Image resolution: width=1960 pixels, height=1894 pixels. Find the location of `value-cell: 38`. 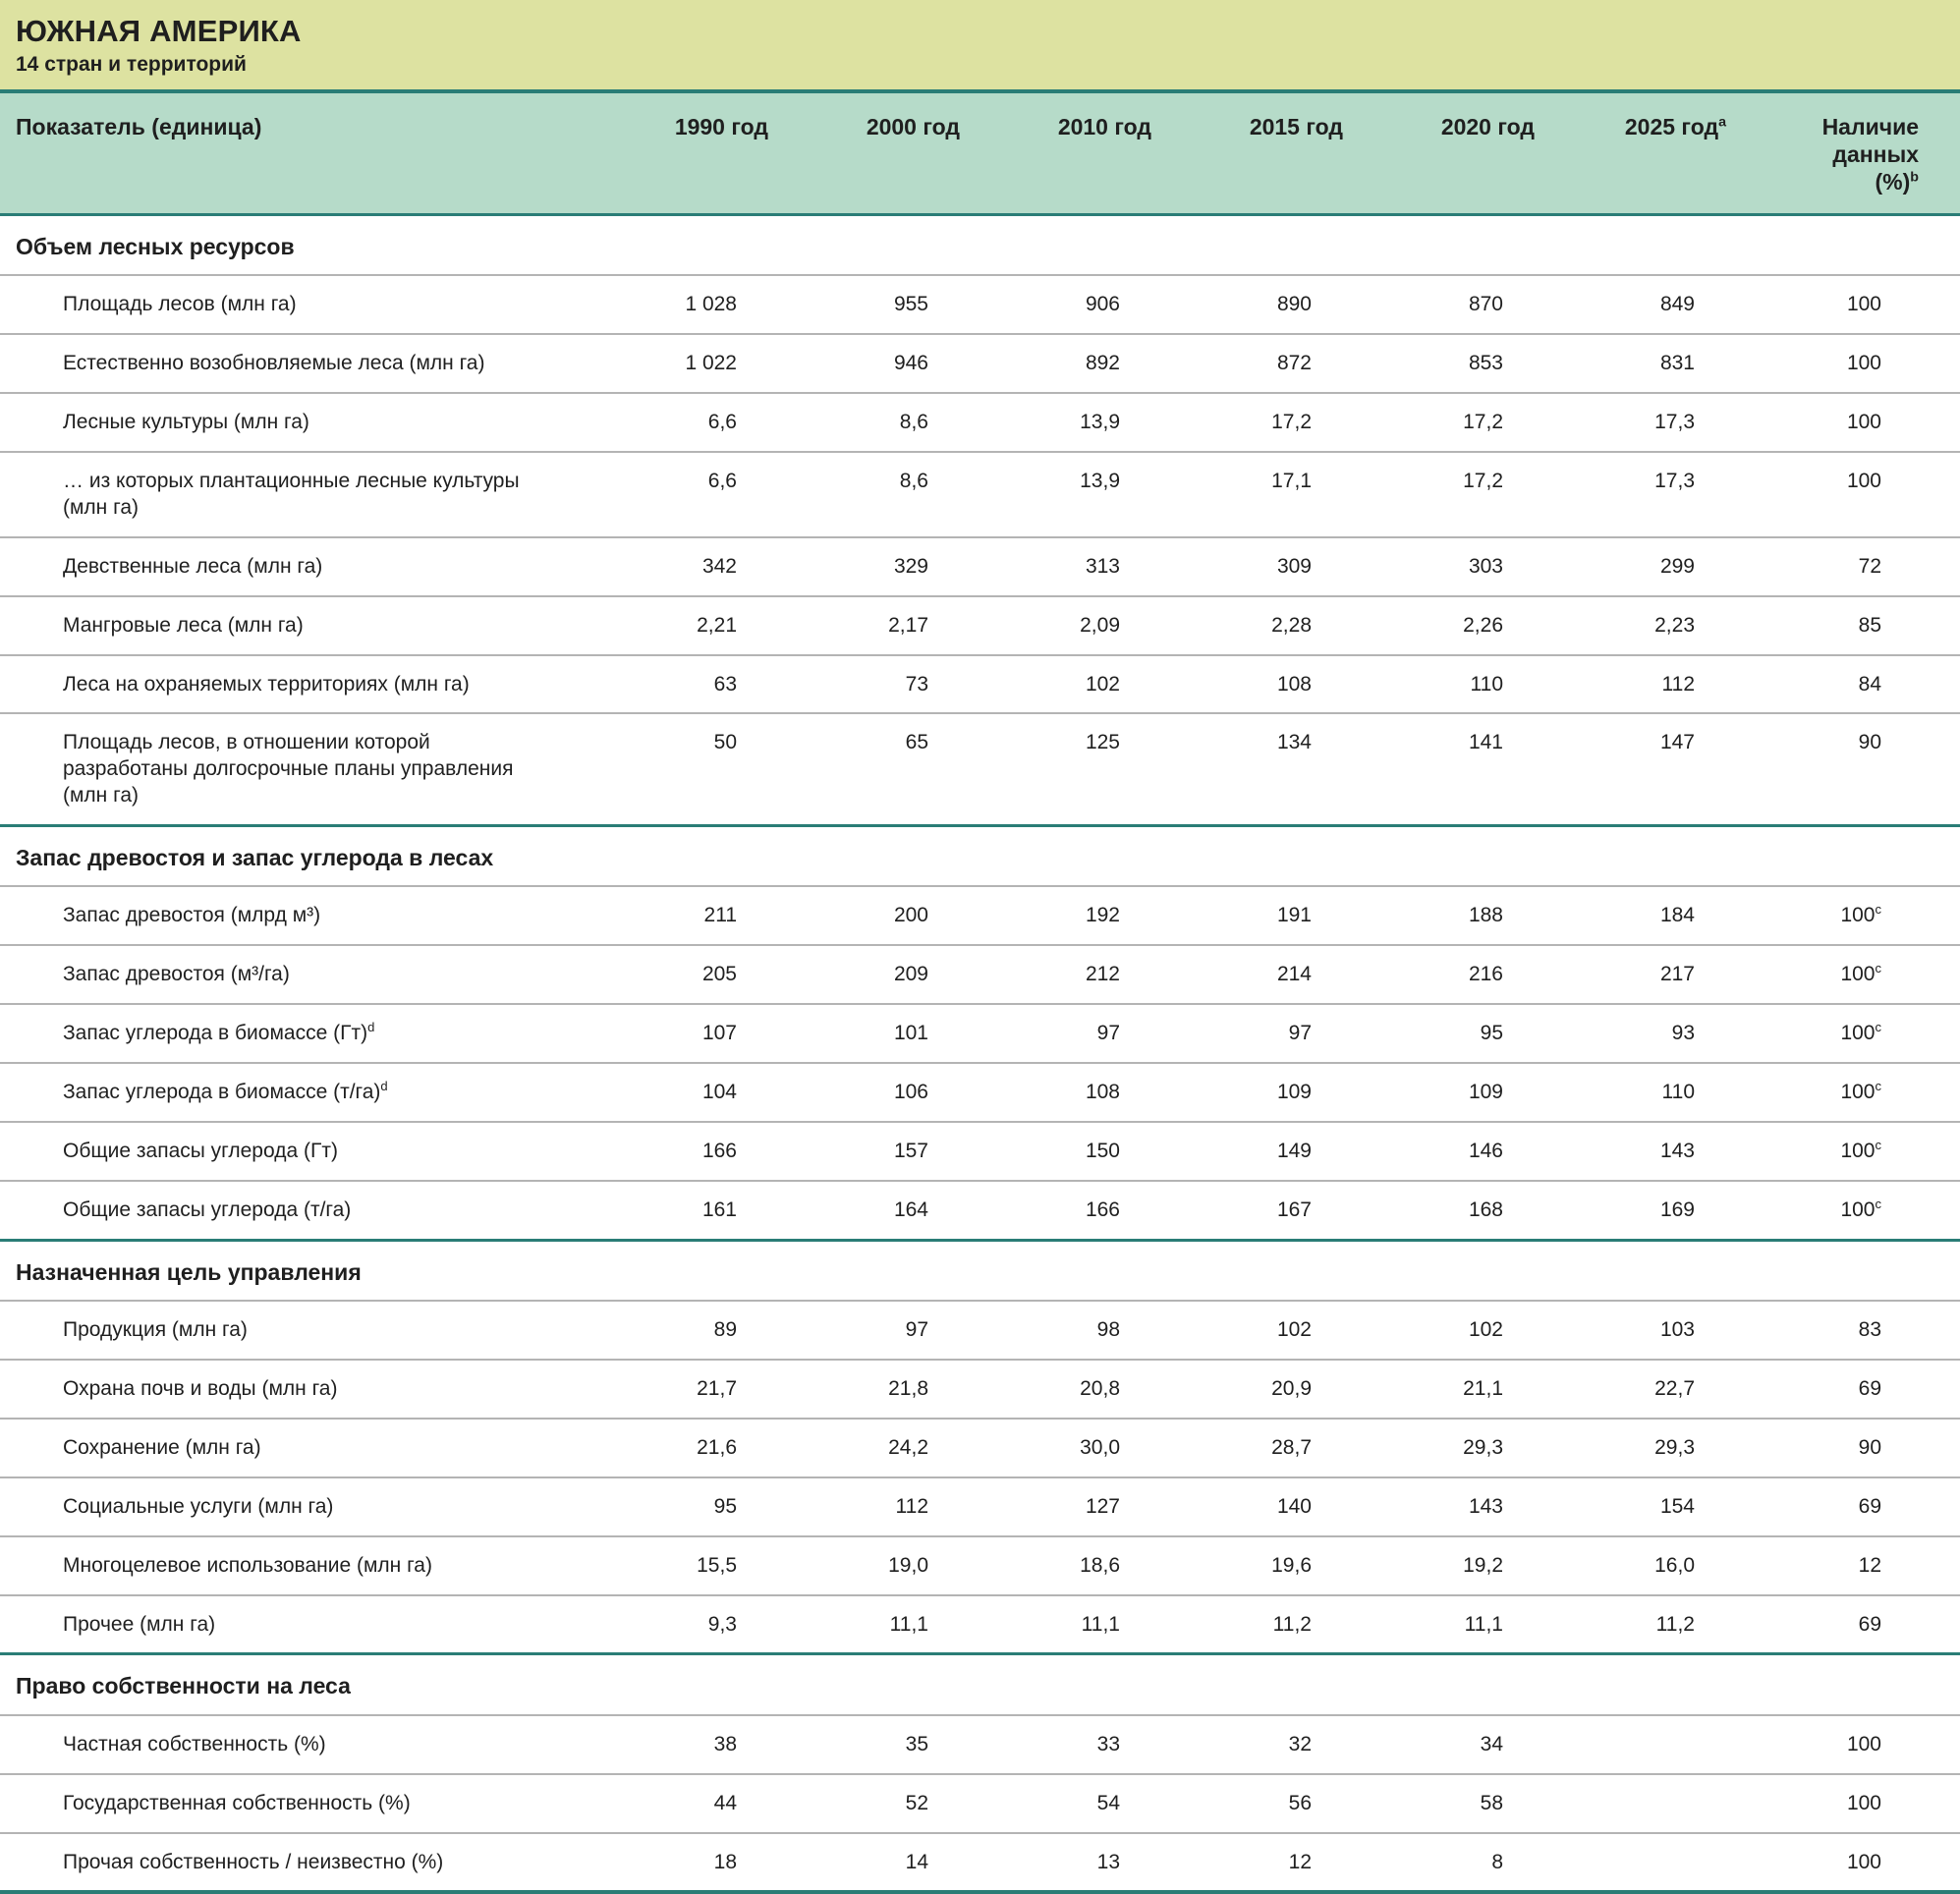

value-cell: 38 is located at coordinates (725, 1743).